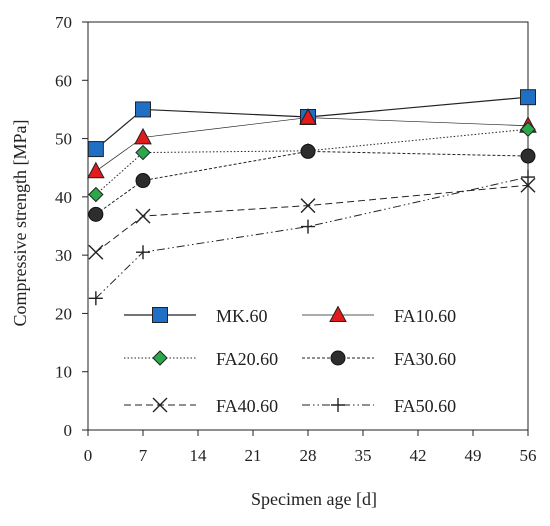 The height and width of the screenshot is (526, 550). I want to click on x-tick-label: 14, so click(199, 455).